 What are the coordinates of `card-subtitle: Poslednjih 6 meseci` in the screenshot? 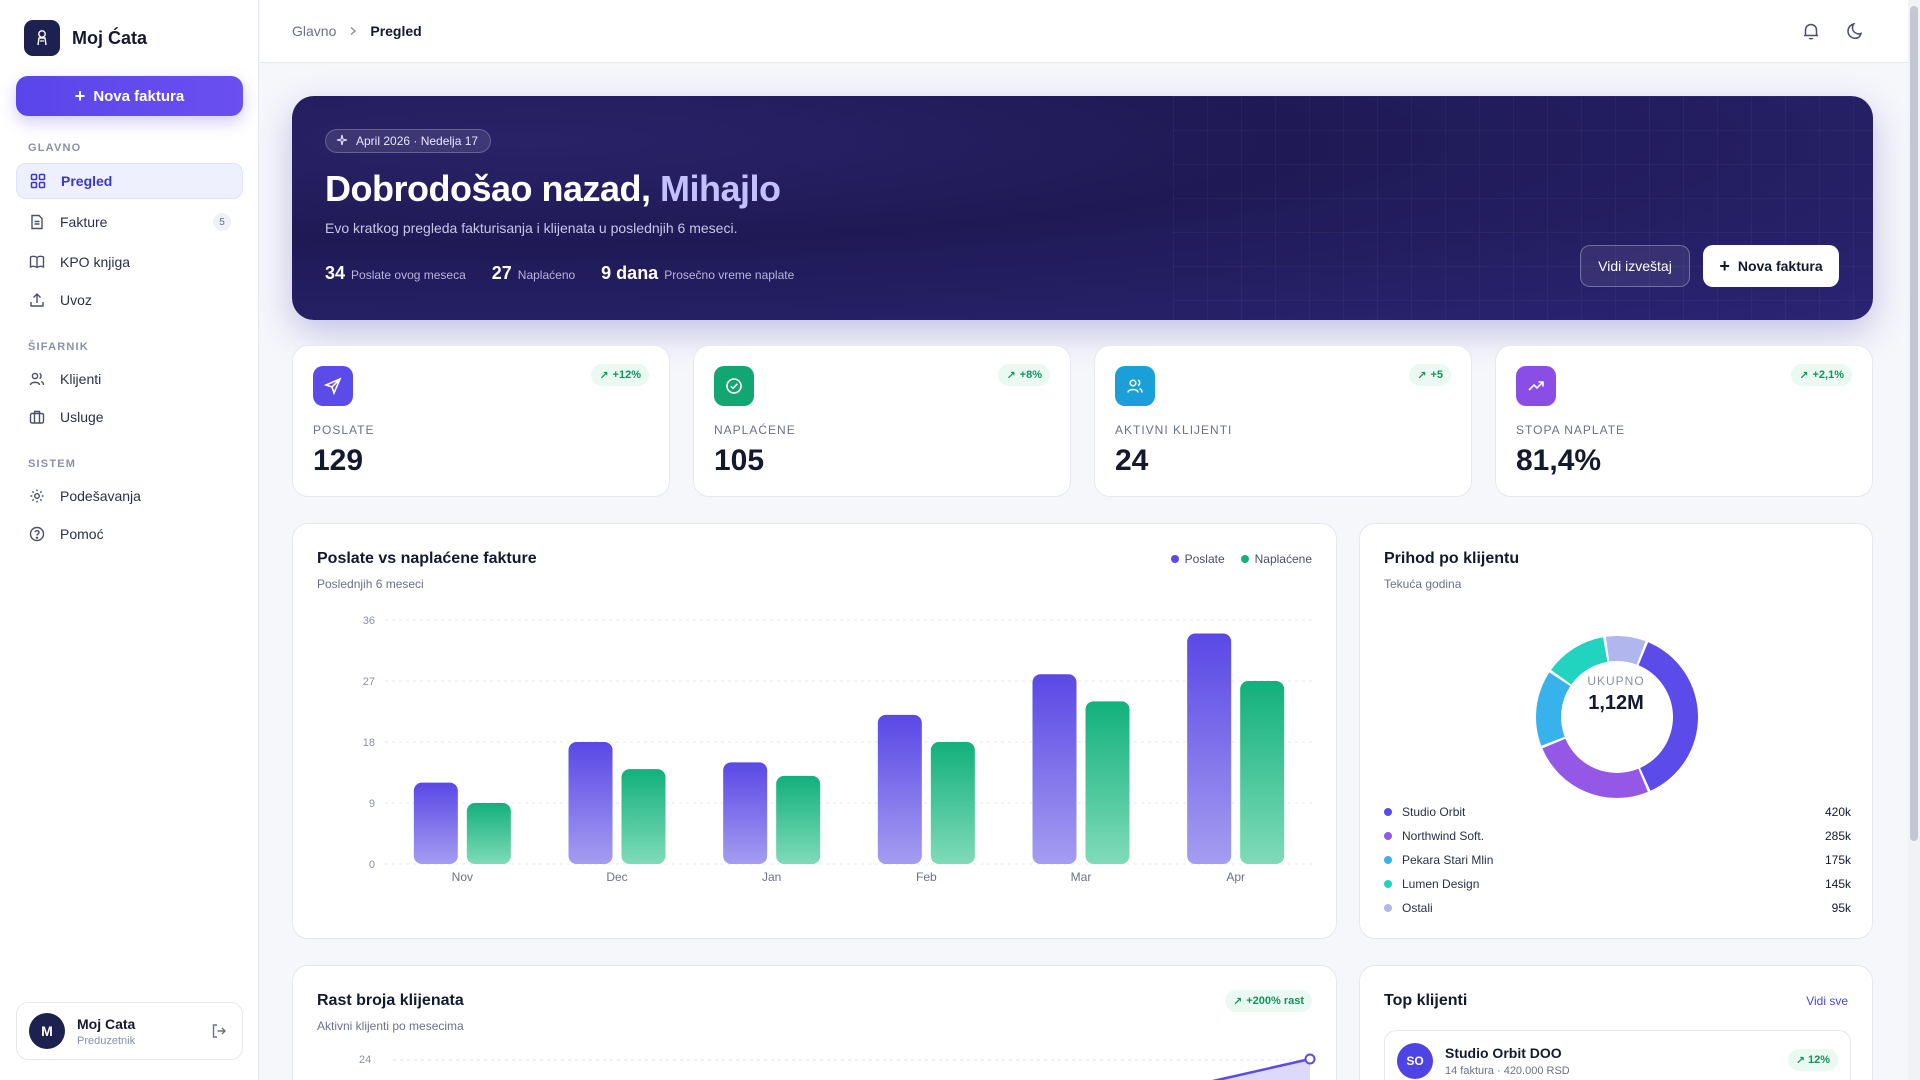 It's located at (370, 584).